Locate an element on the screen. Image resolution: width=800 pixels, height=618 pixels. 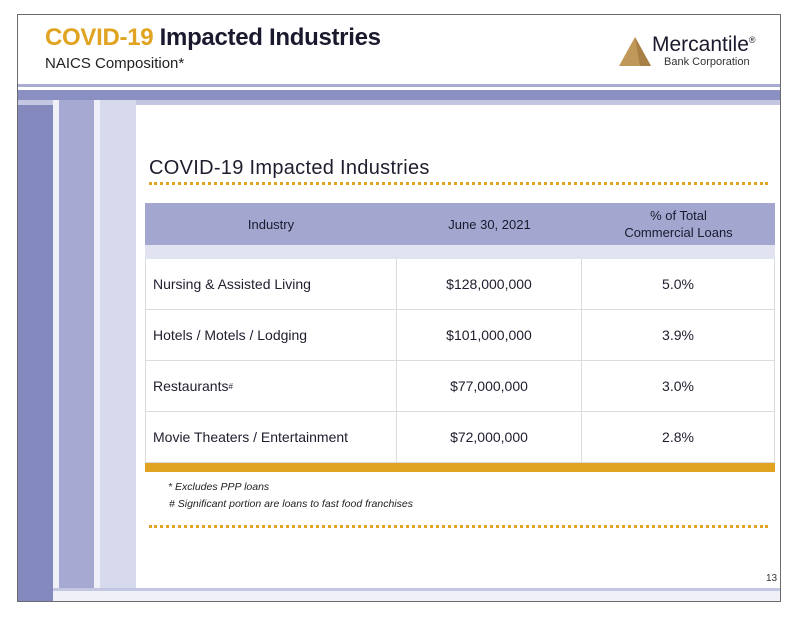
industry-cell: Restaurants # is located at coordinates (271, 386).